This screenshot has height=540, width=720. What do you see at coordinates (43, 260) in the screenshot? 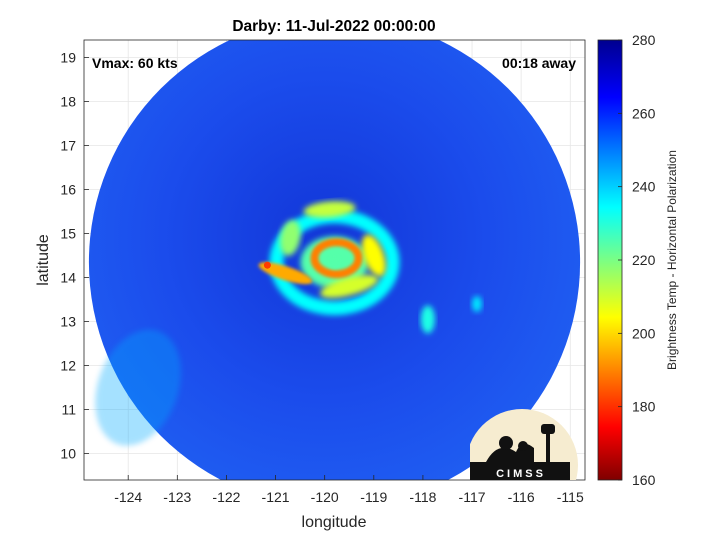
I see `y-axis-label: latitude` at bounding box center [43, 260].